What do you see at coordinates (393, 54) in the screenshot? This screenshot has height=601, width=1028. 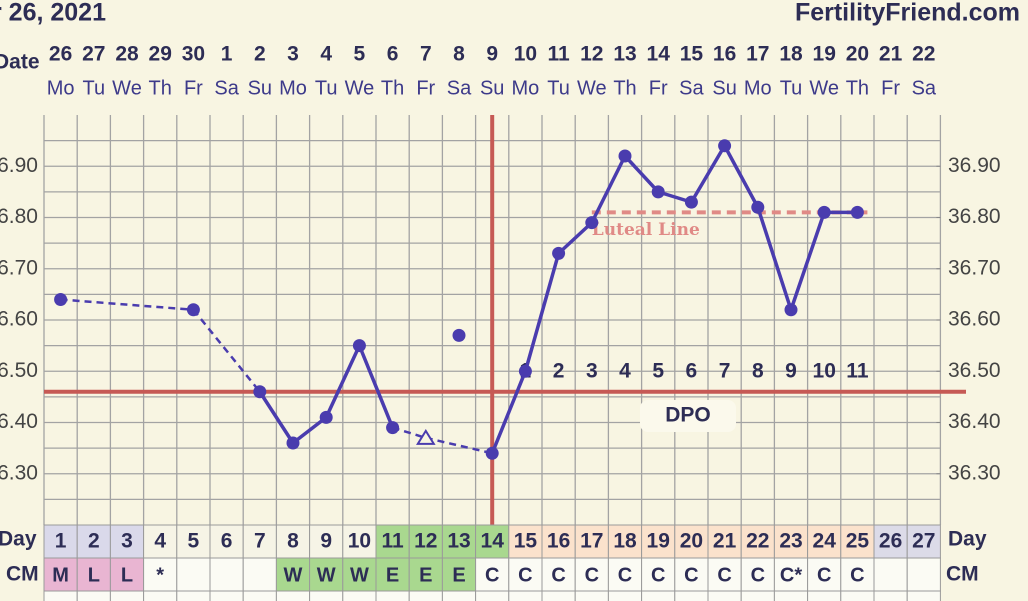 I see `date-label: 6` at bounding box center [393, 54].